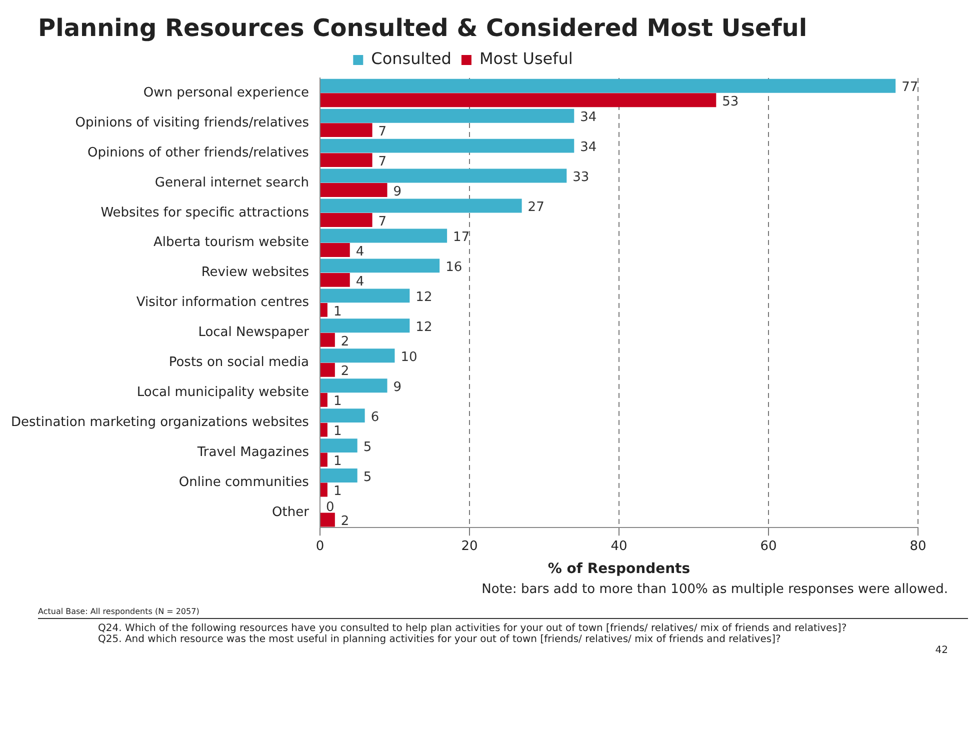  I want to click on legend-label: Consulted, so click(411, 58).